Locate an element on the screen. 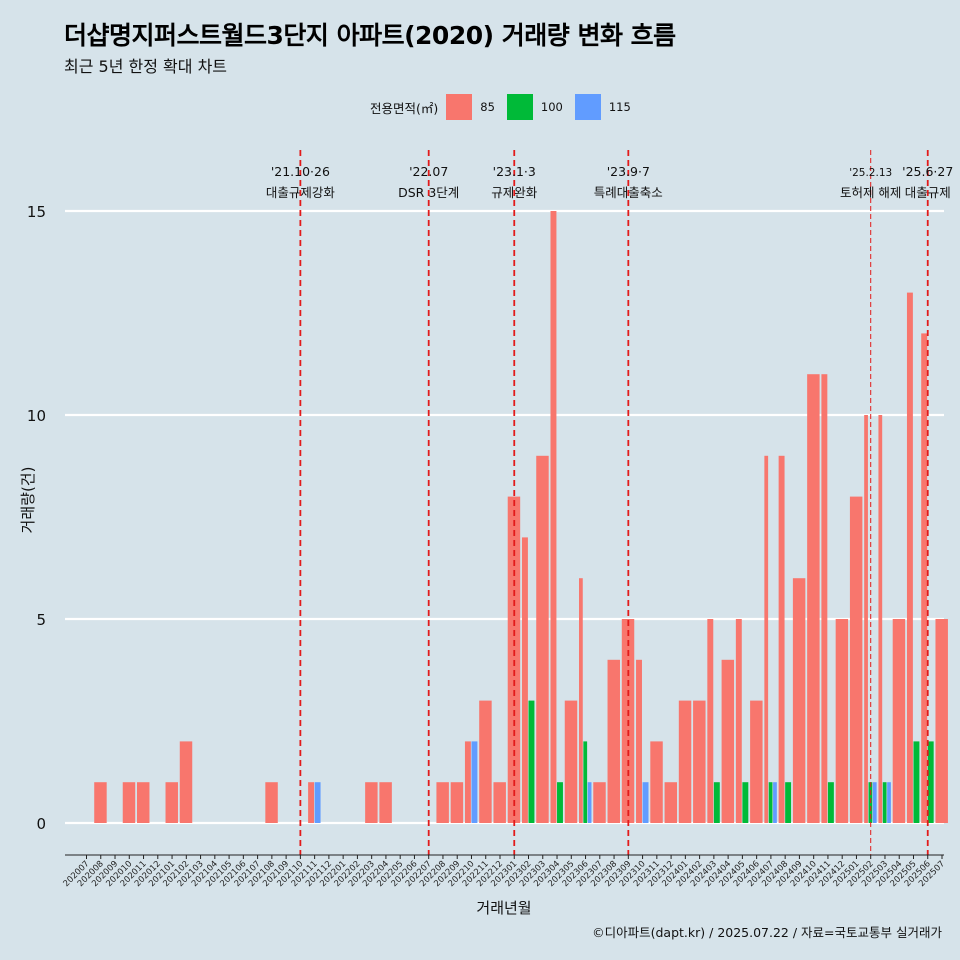  y-tick-label: 0 is located at coordinates (41, 824).